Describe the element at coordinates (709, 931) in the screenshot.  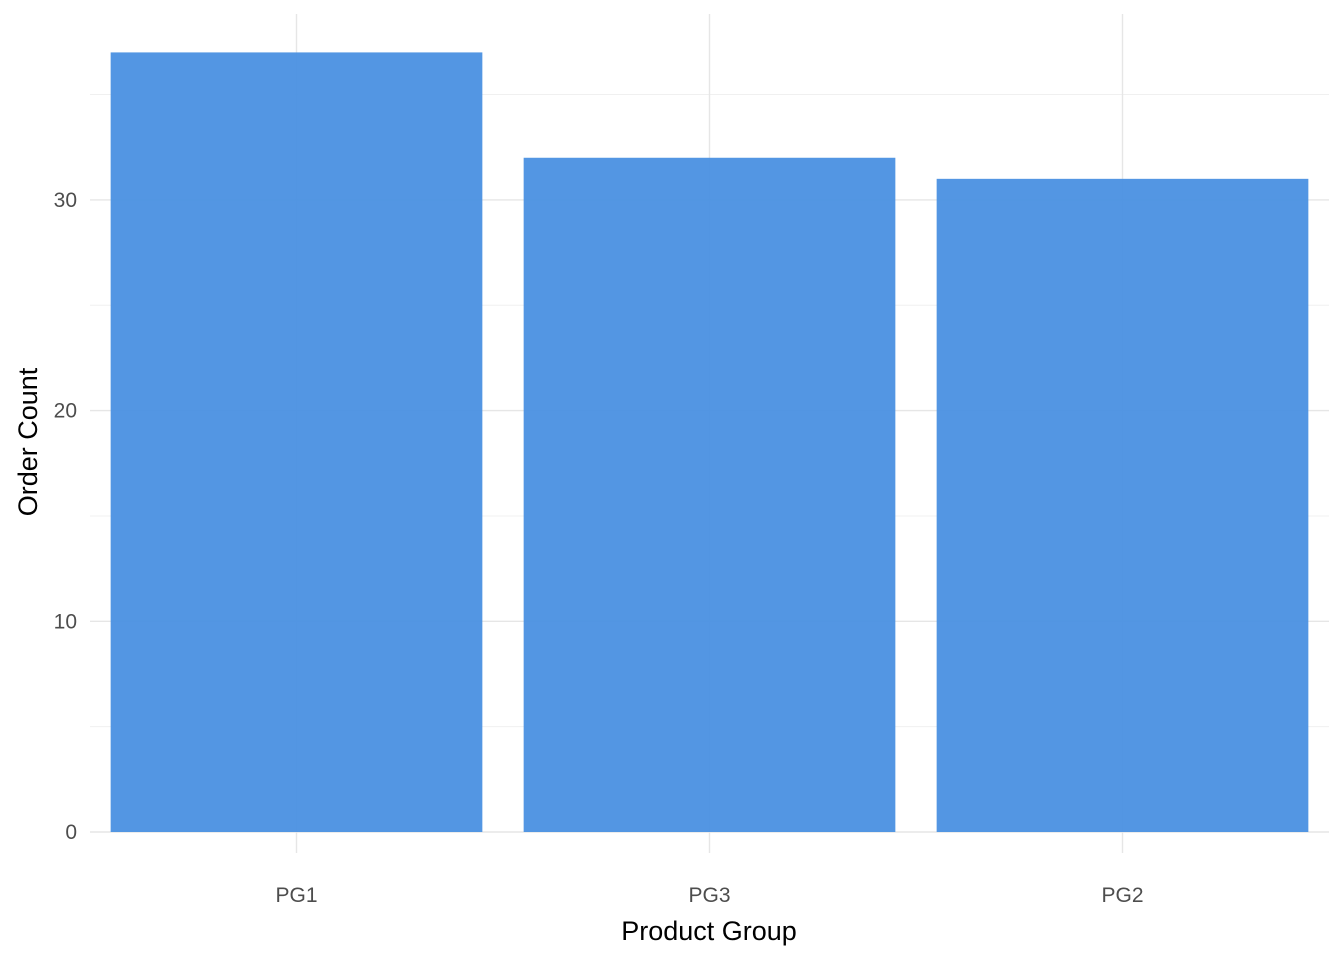
I see `x-axis-title: Product Group` at that location.